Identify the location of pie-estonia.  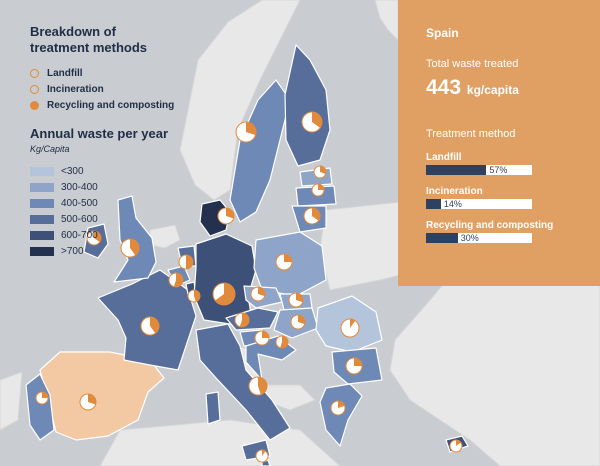
(320, 172).